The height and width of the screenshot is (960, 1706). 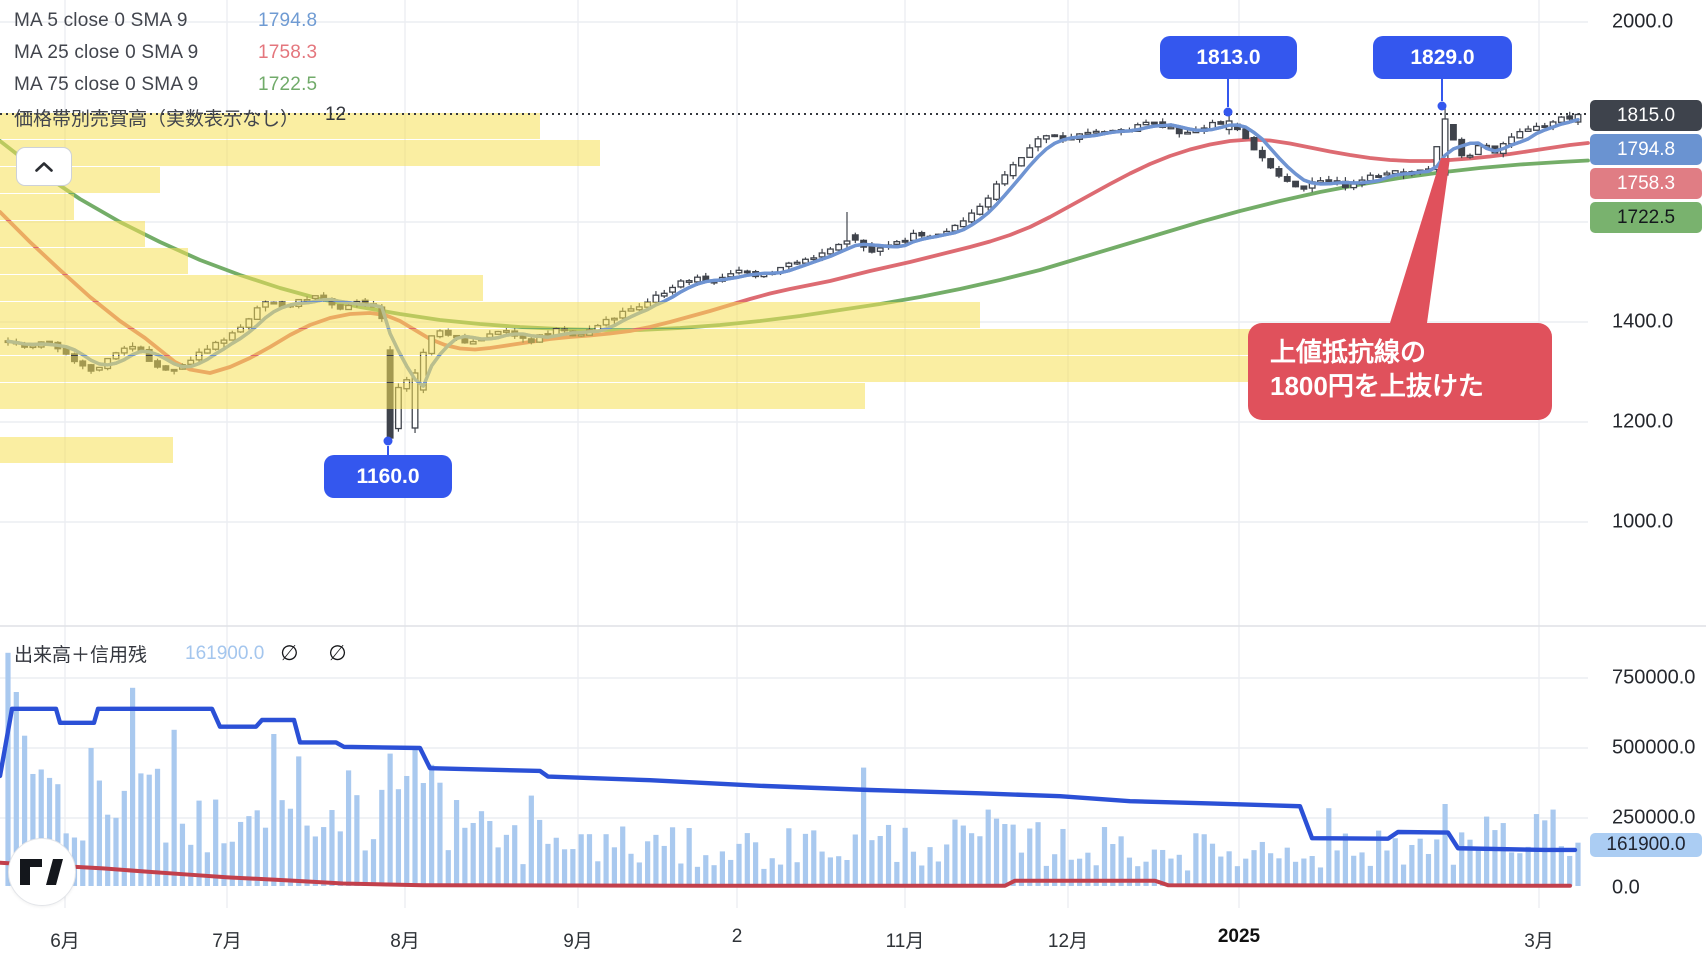 I want to click on volume-badge-text: 161900.0, so click(x=1646, y=844).